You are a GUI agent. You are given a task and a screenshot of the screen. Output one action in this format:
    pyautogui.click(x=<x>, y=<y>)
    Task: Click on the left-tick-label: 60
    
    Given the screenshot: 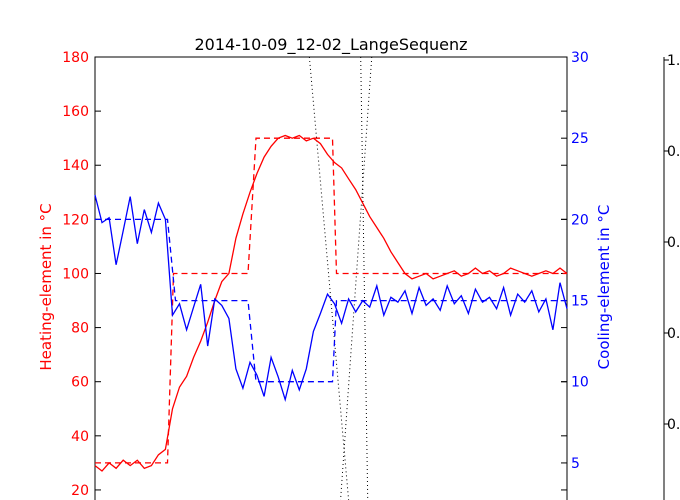 What is the action you would take?
    pyautogui.click(x=80, y=383)
    